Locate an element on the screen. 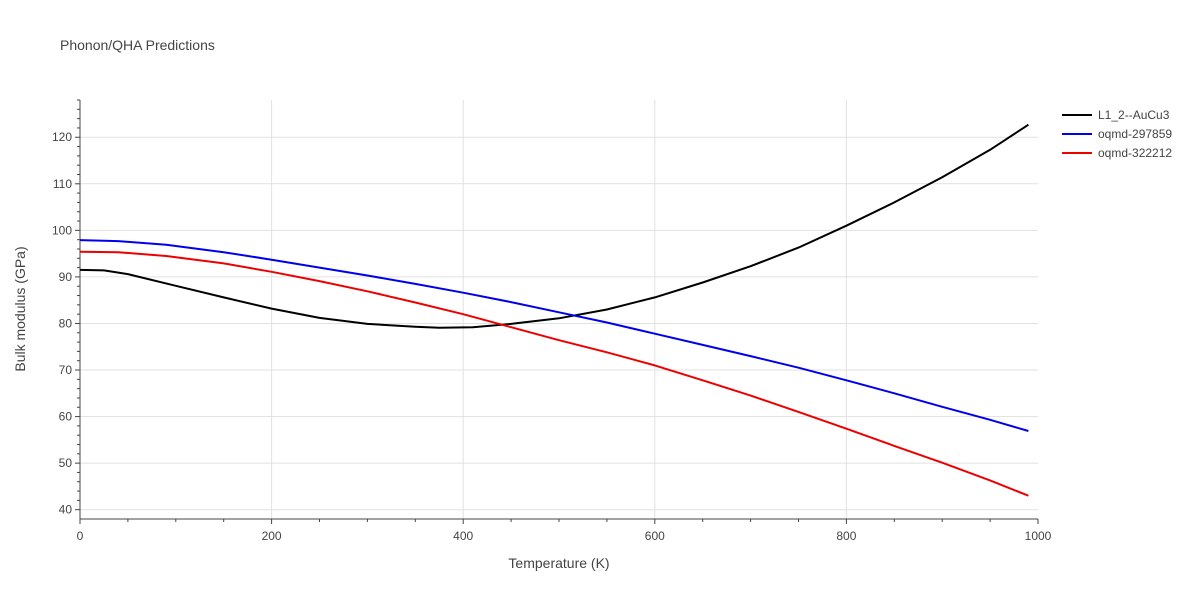 The image size is (1200, 600). legend-label-1: oqmd-297859 is located at coordinates (1135, 134).